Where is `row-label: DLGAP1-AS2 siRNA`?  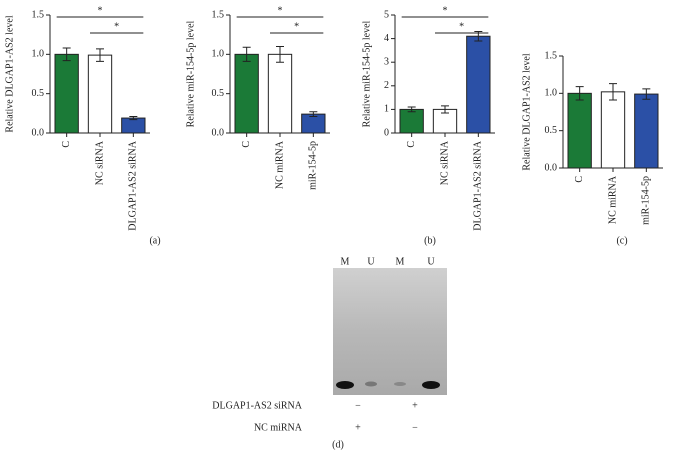 row-label: DLGAP1-AS2 siRNA is located at coordinates (257, 405).